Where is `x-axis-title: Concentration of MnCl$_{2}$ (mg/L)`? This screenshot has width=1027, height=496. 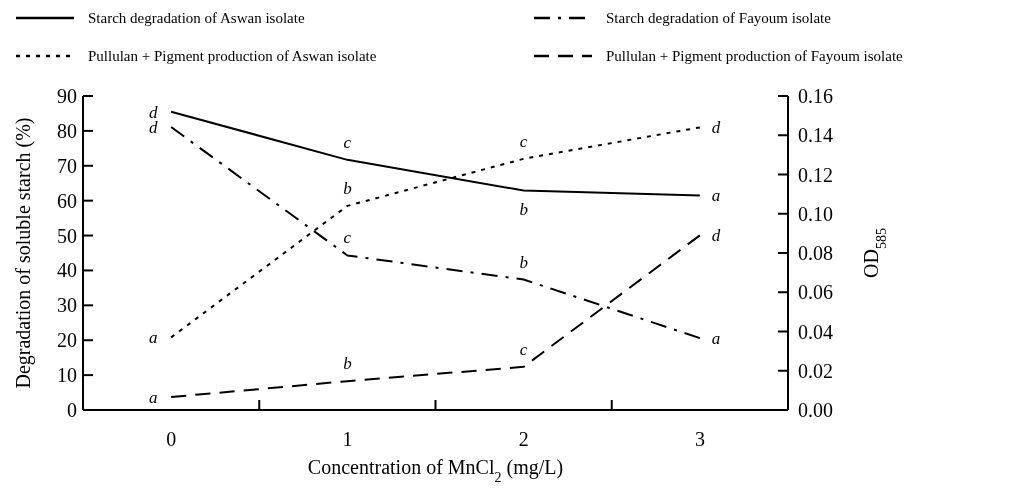 x-axis-title: Concentration of MnCl$_{2}$ (mg/L) is located at coordinates (435, 470).